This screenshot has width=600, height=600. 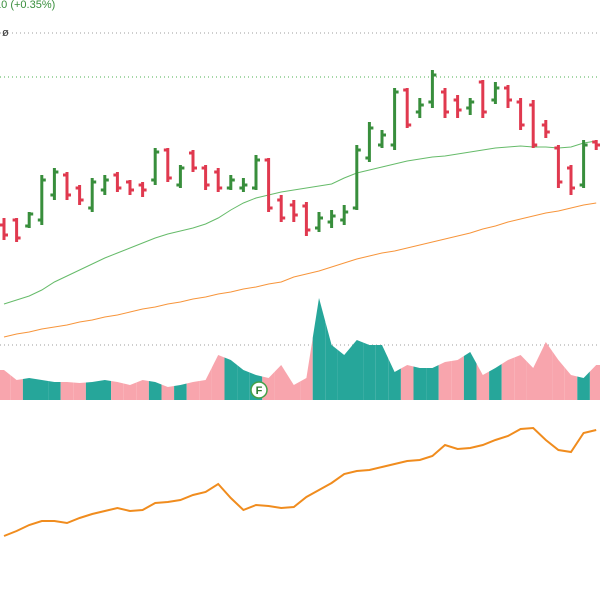 I want to click on event-badge, so click(x=259, y=390).